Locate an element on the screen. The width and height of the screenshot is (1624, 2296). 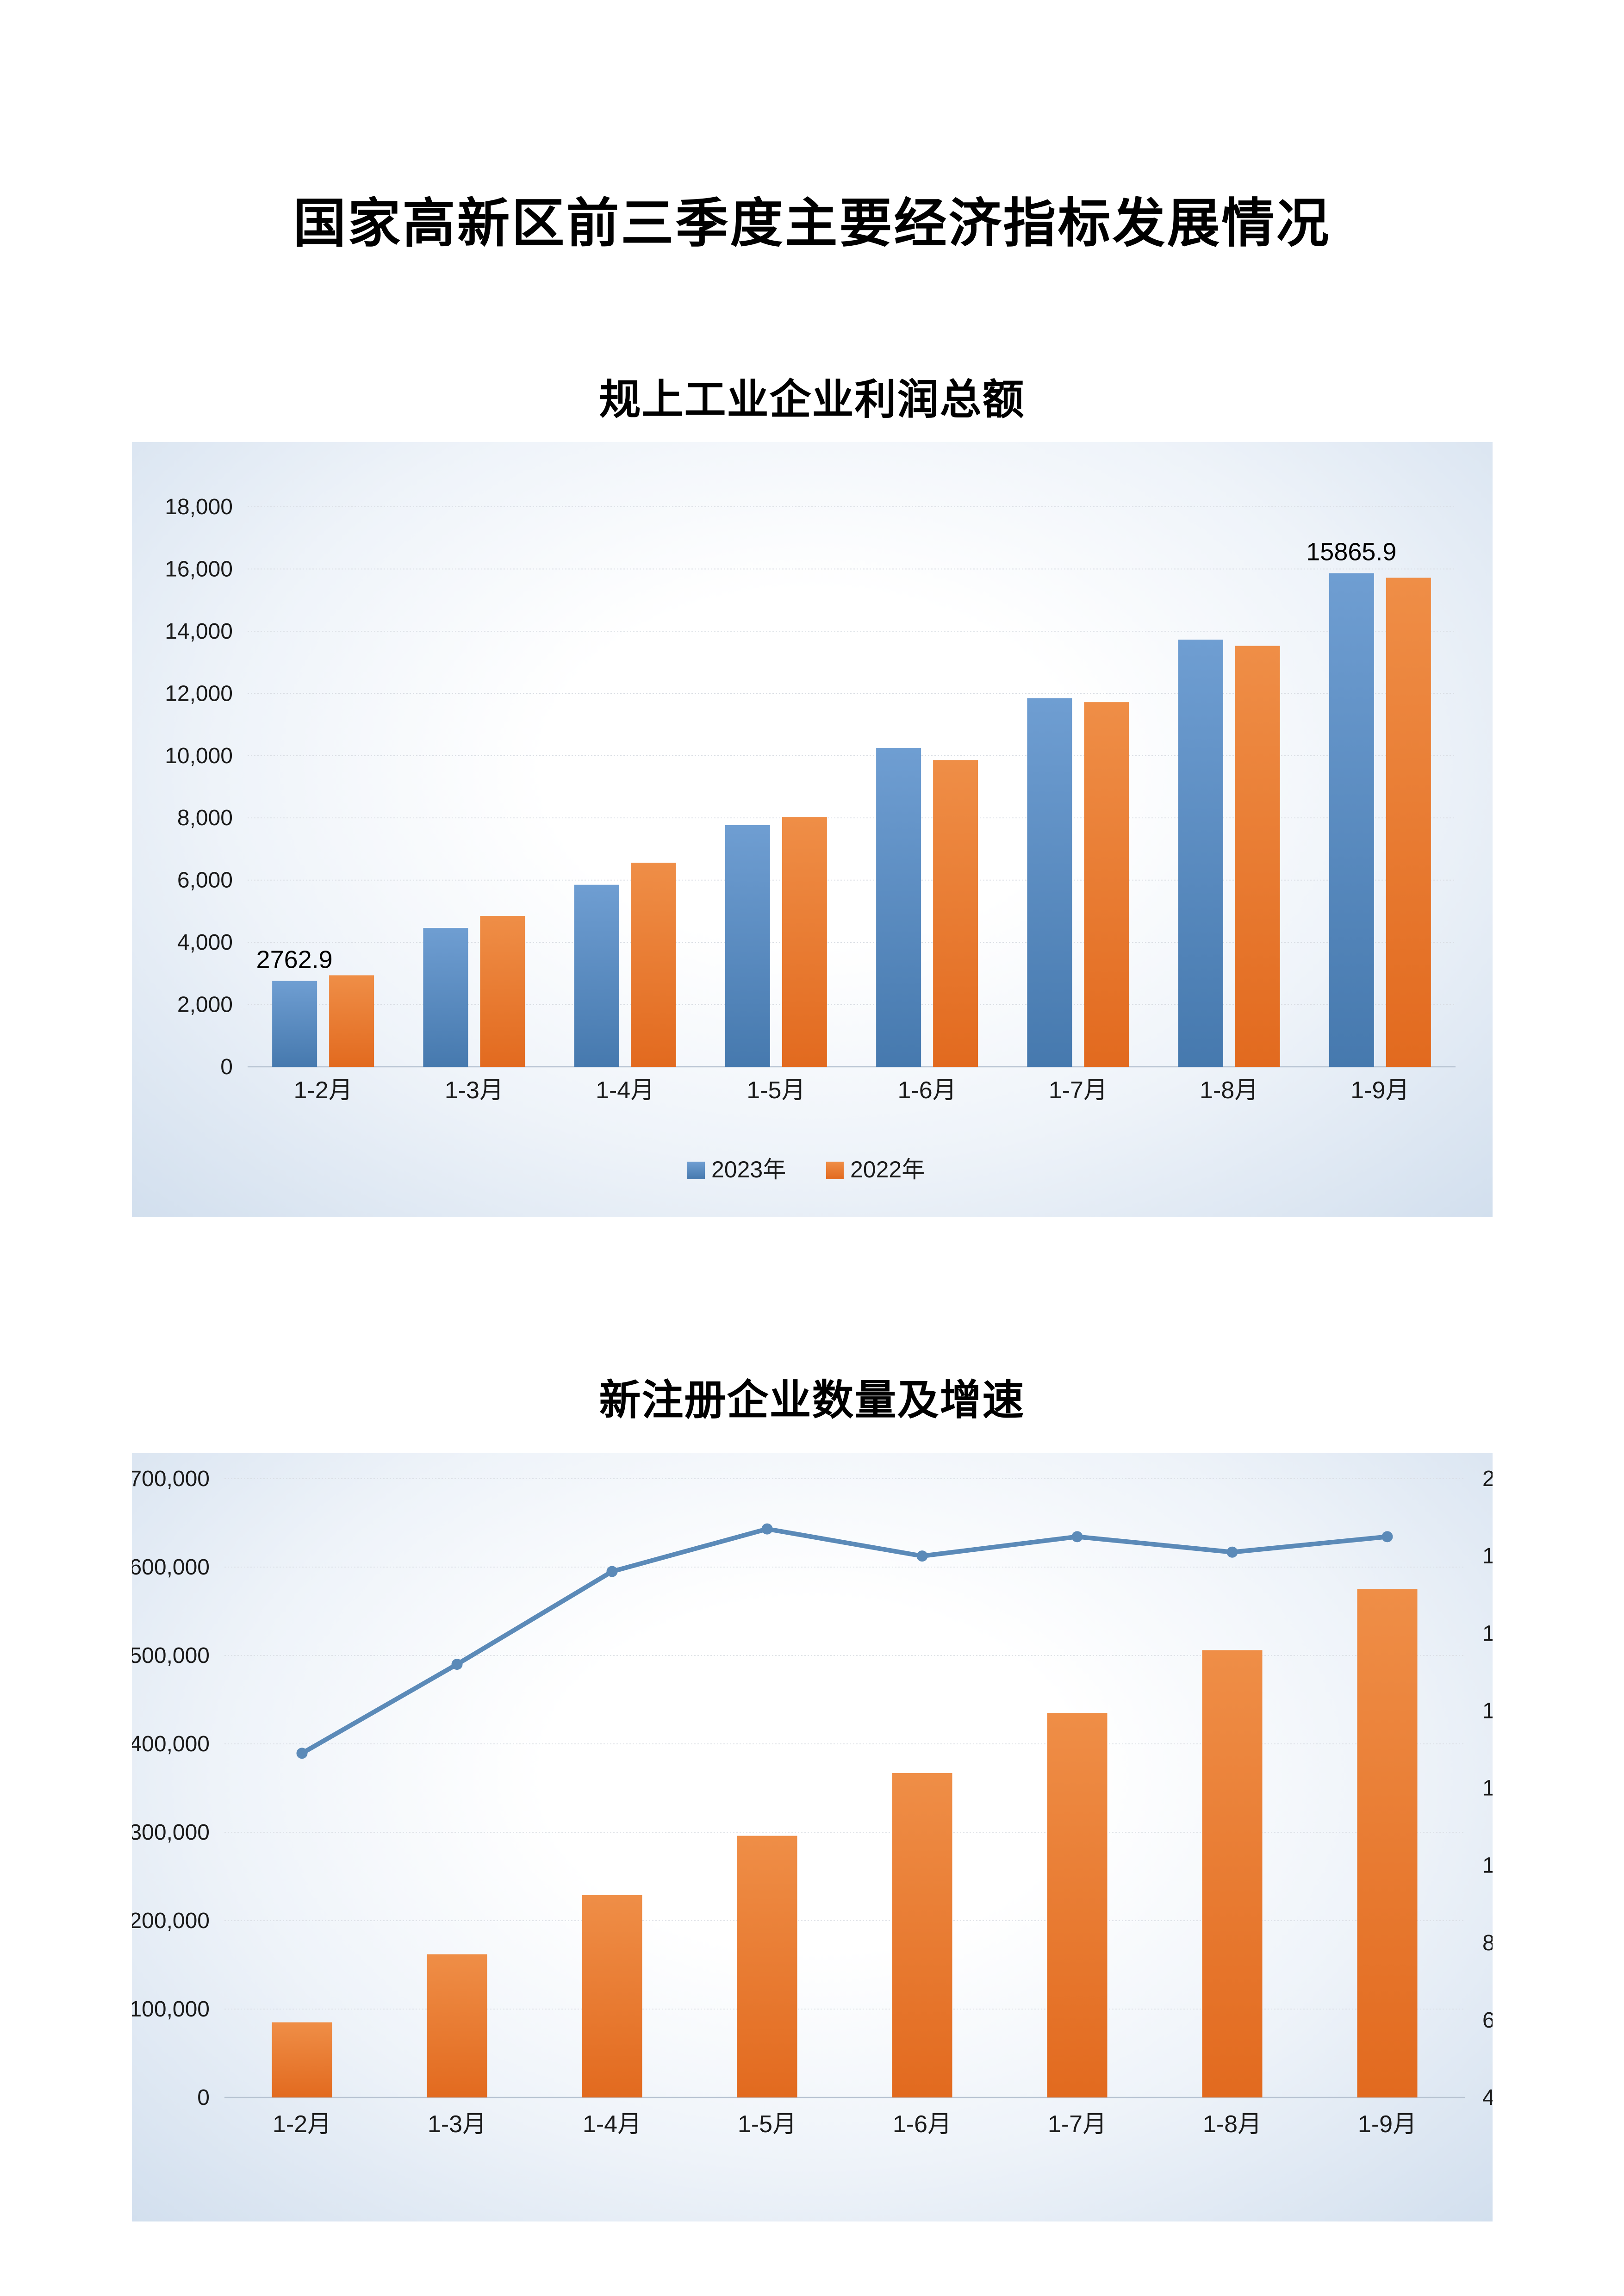
data-label: 15865.9 is located at coordinates (1351, 552).